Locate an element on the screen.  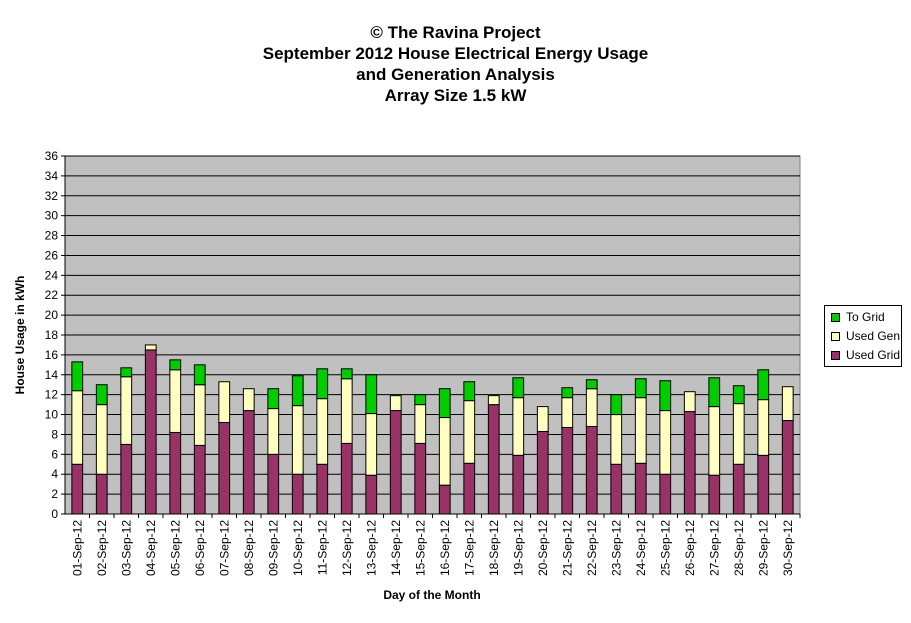
y-tick-label: 26 is located at coordinates (52, 255).